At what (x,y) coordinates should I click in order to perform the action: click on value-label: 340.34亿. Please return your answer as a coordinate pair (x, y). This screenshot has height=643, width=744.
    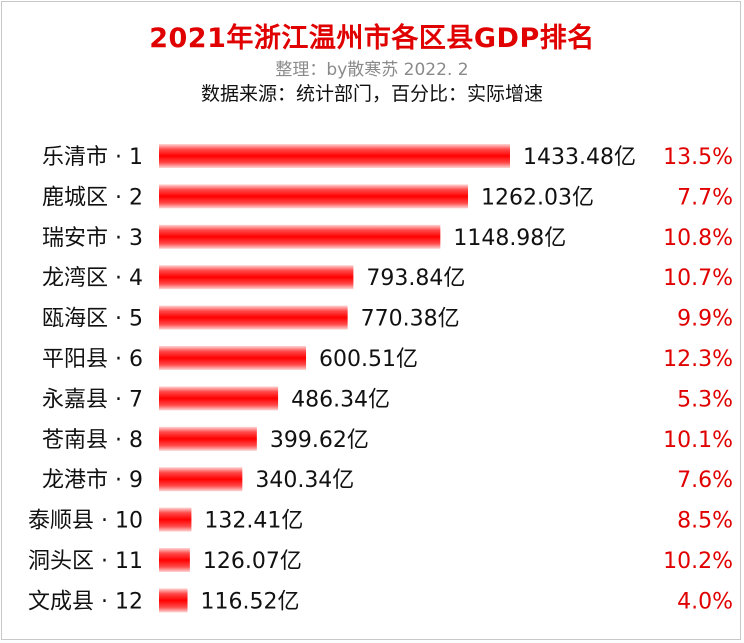
    Looking at the image, I should click on (304, 480).